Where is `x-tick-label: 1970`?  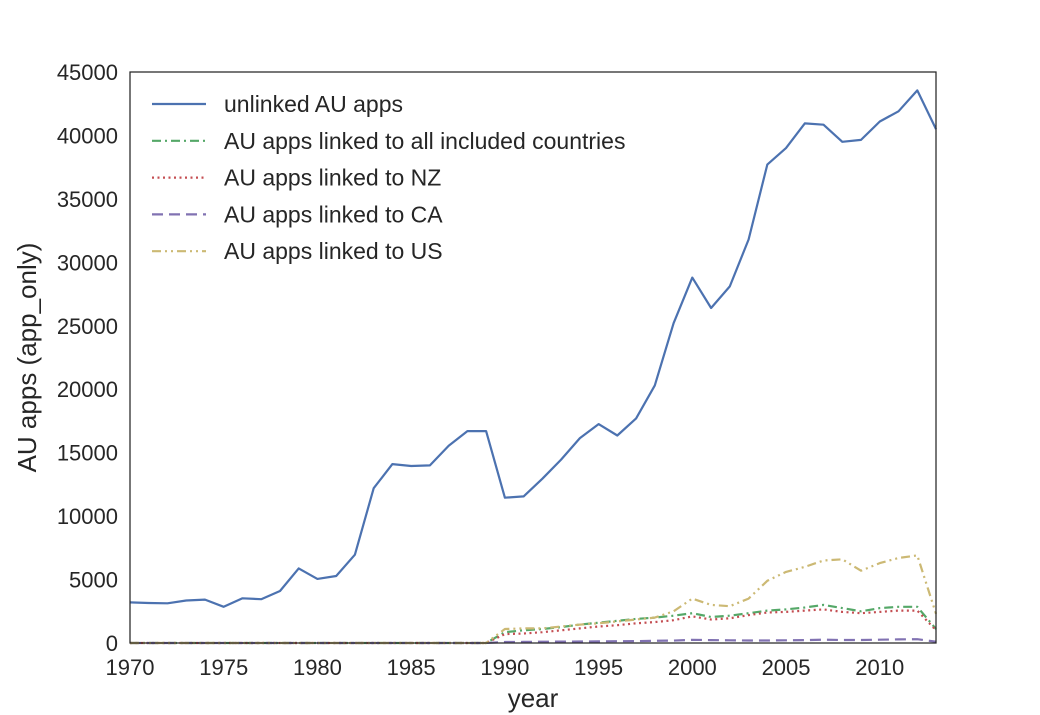 x-tick-label: 1970 is located at coordinates (130, 667).